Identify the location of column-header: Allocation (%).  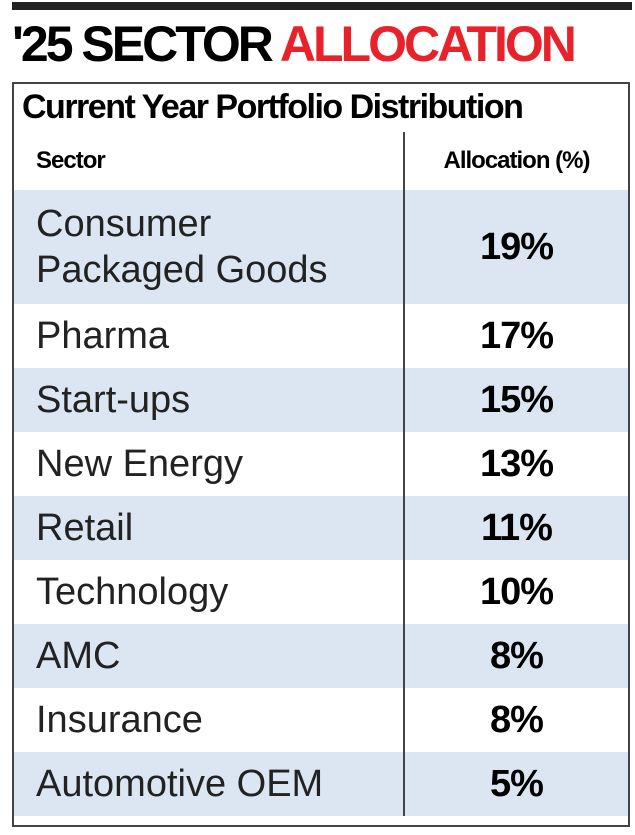
(515, 161).